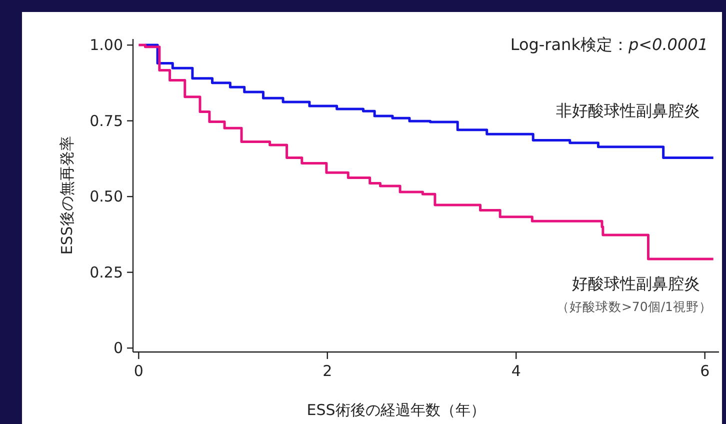 Image resolution: width=726 pixels, height=424 pixels. Describe the element at coordinates (705, 371) in the screenshot. I see `x-tick-label: 6` at that location.